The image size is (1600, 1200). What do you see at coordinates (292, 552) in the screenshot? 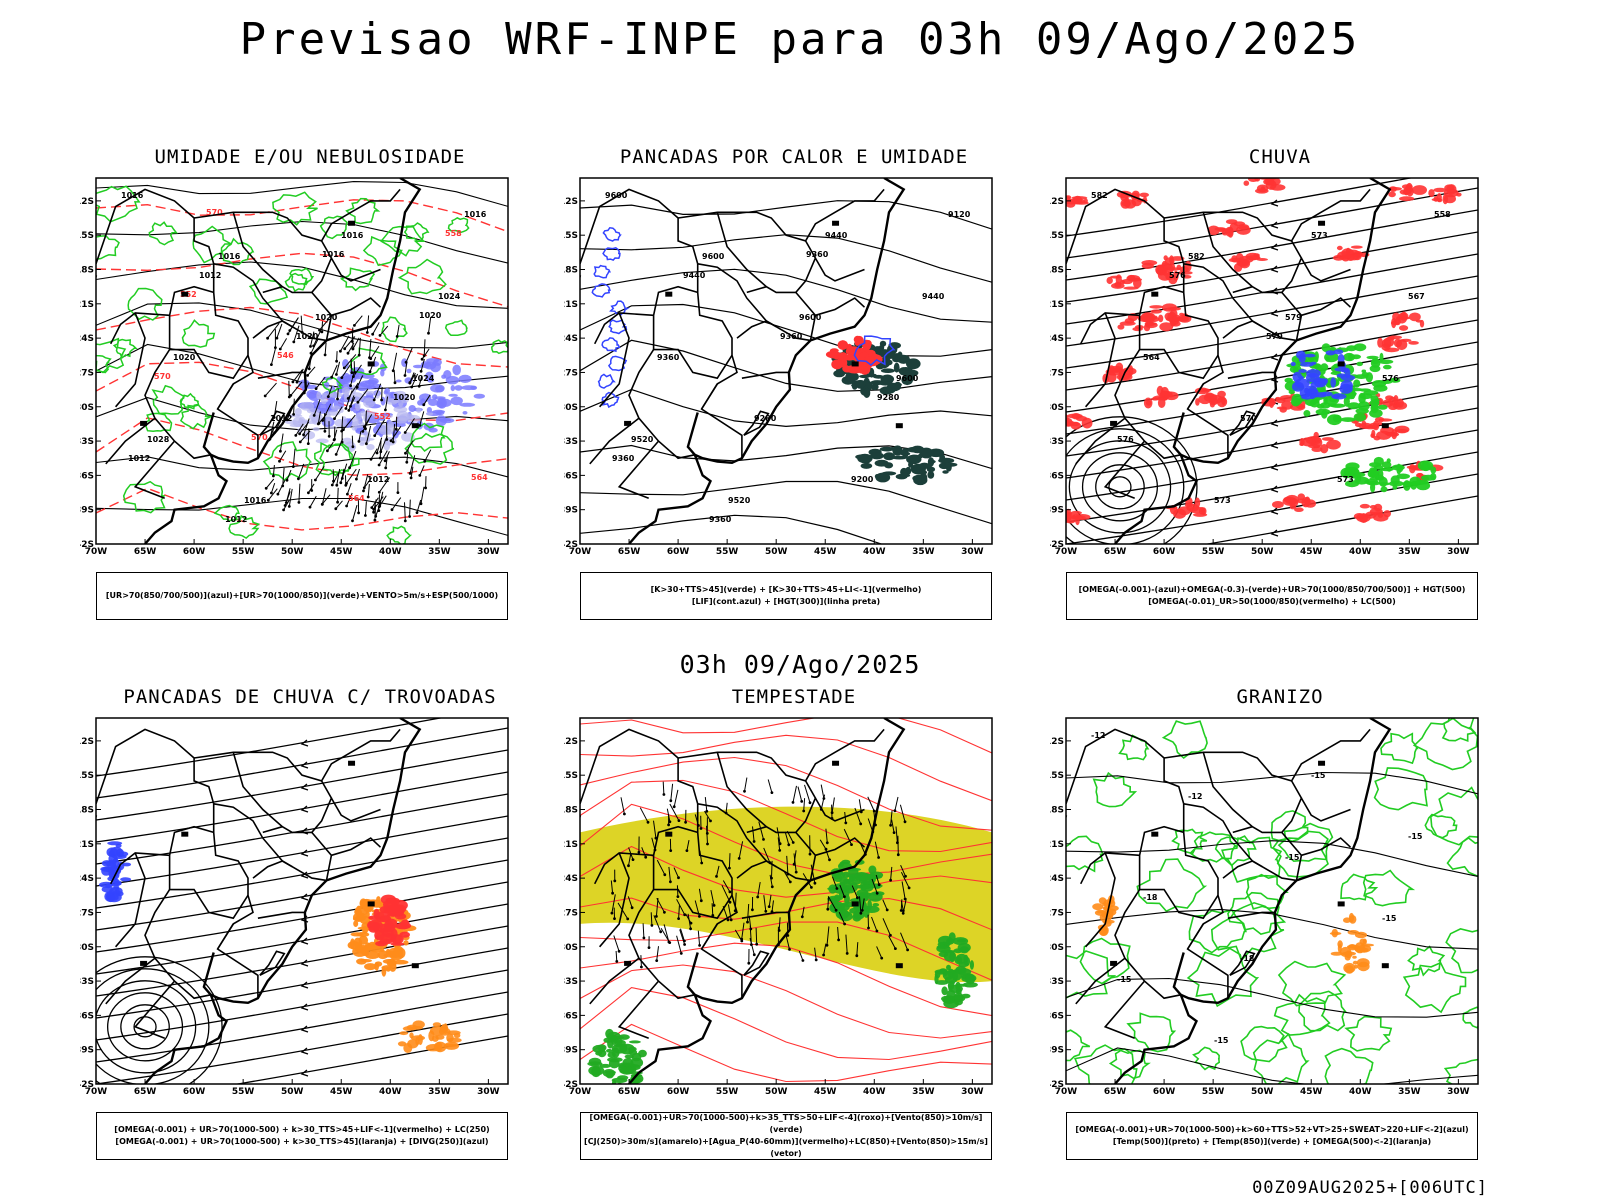
I see `lon-tick: 50W` at bounding box center [292, 552].